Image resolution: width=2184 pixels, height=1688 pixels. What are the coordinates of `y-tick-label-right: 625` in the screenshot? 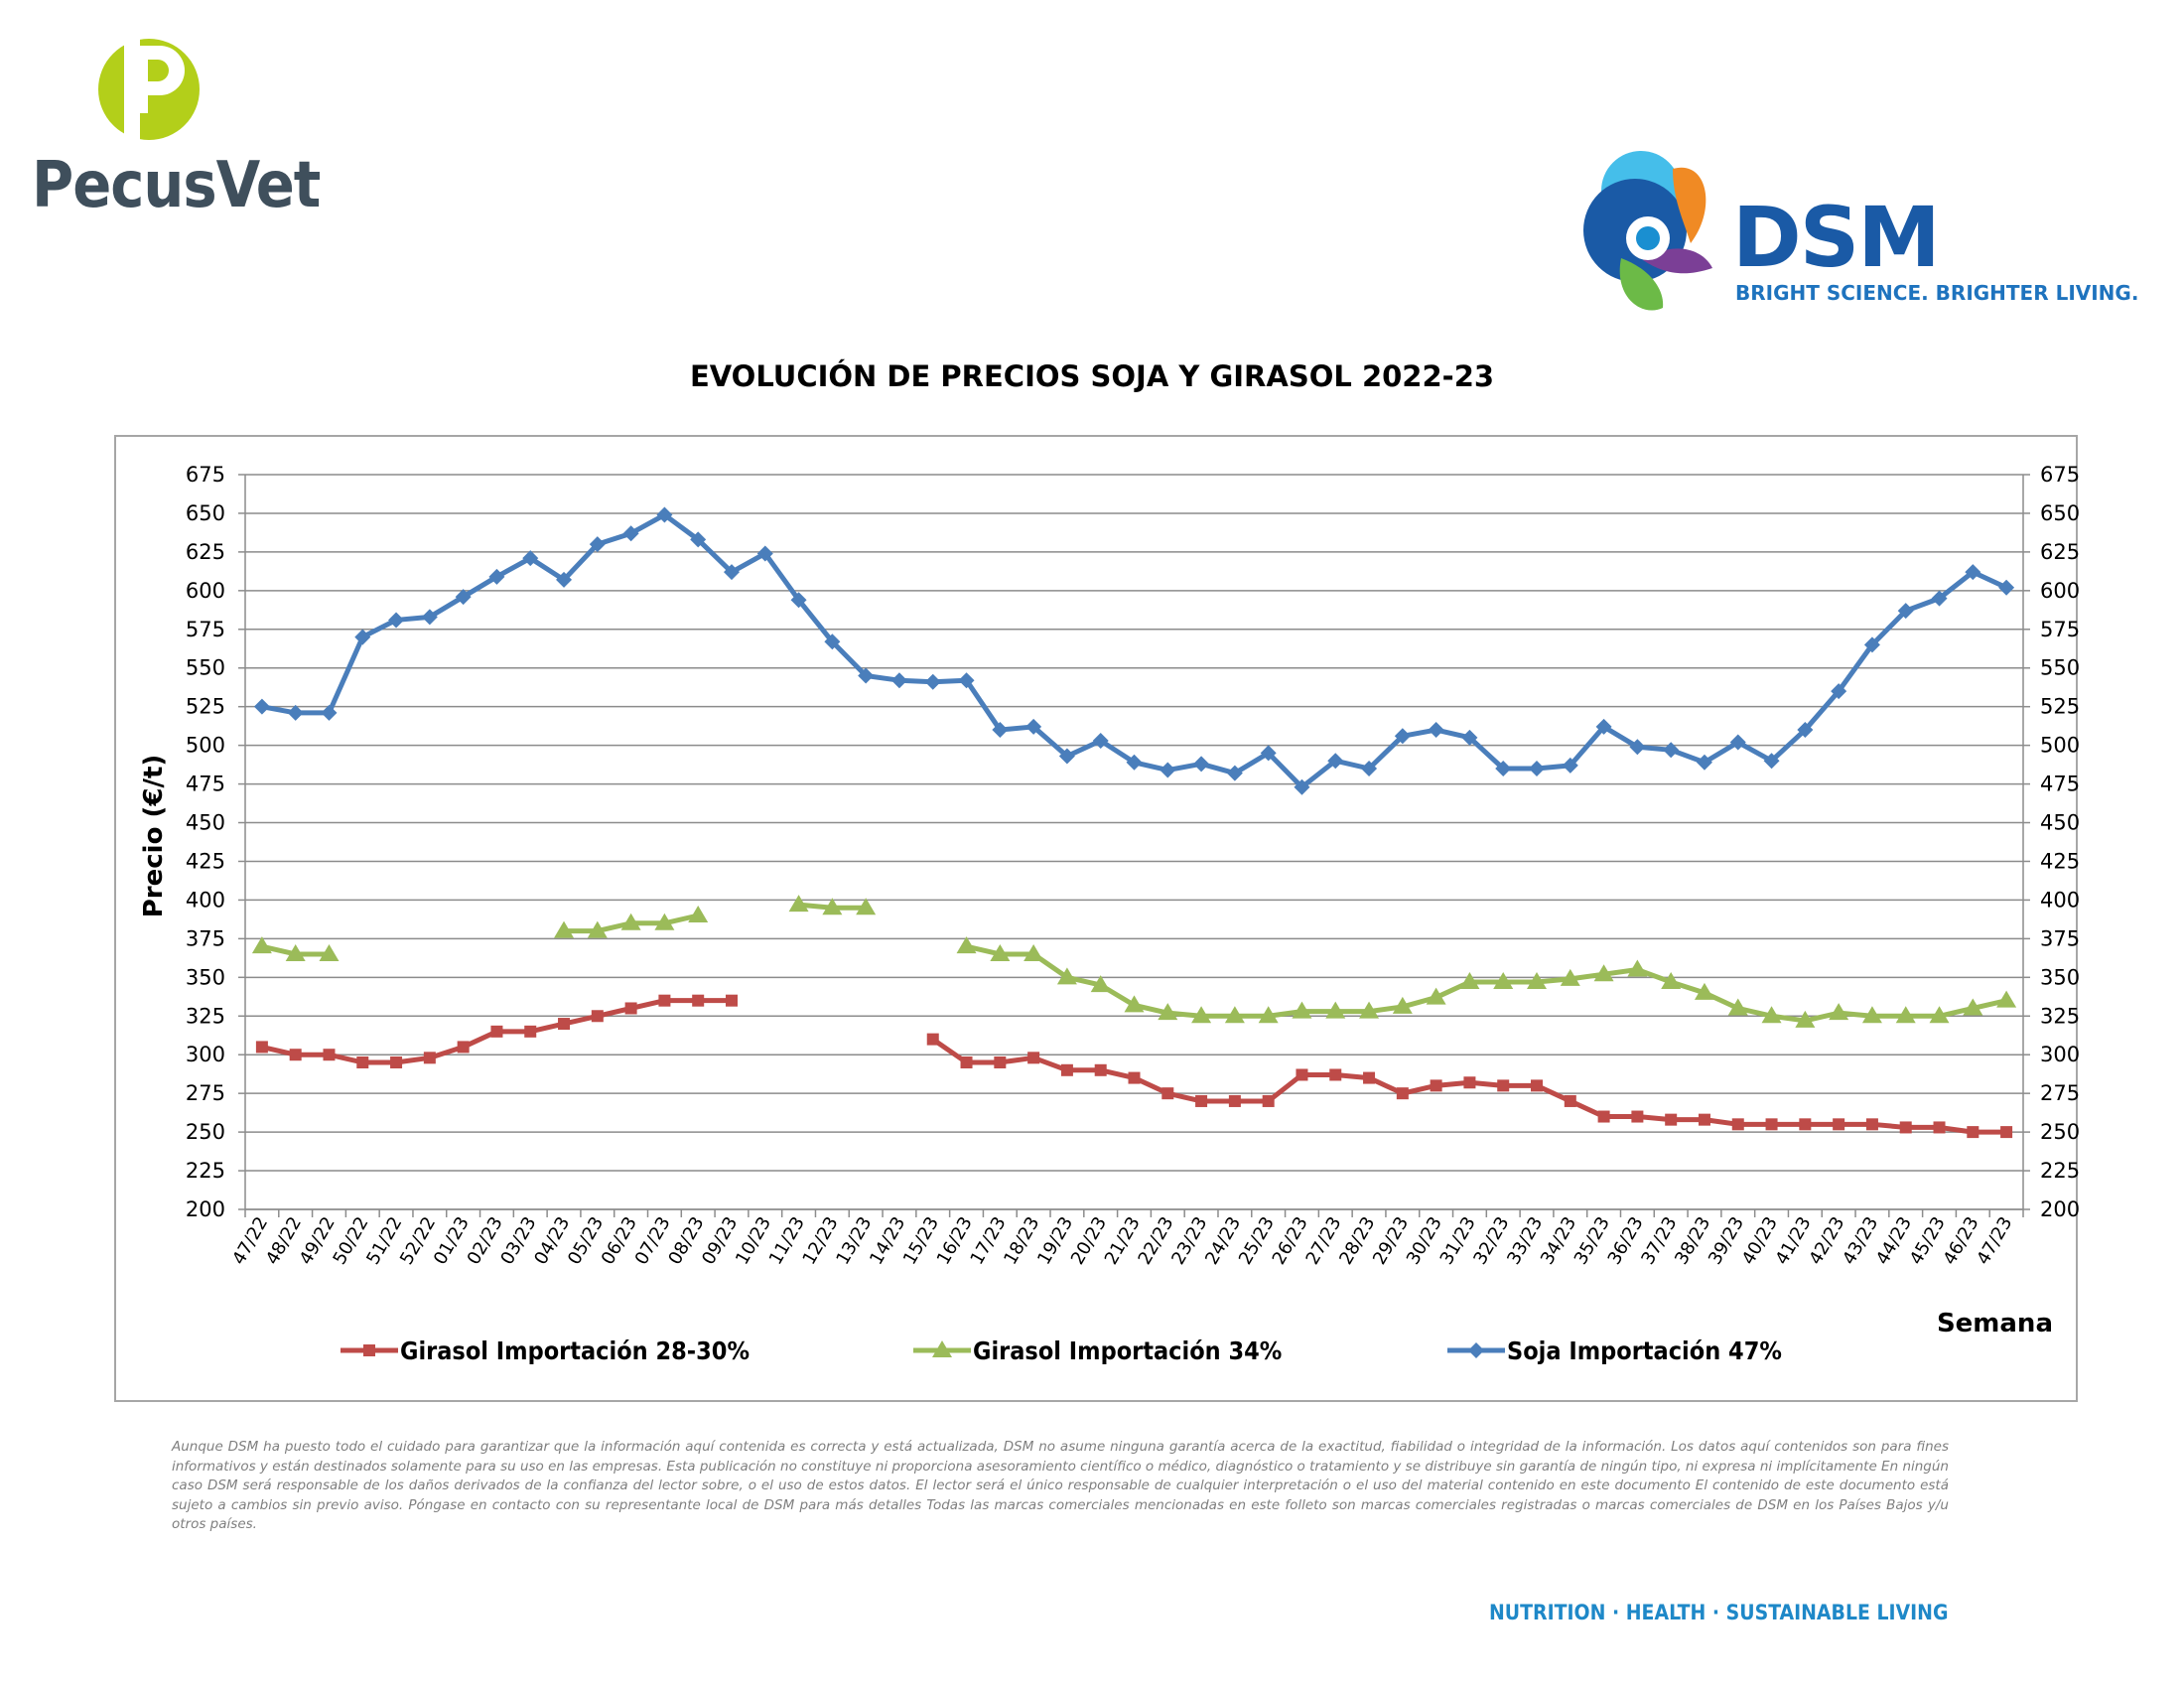 It's located at (2060, 552).